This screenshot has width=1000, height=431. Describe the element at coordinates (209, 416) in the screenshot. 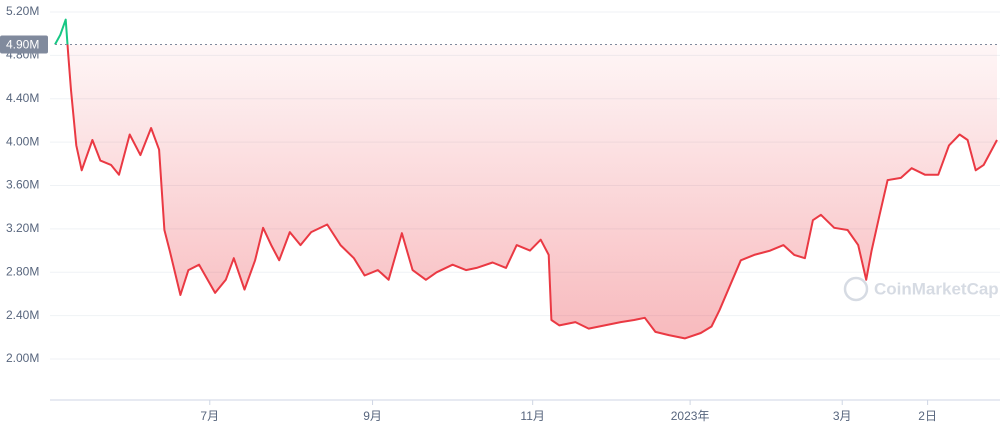

I see `x-tick-label: 7月` at that location.